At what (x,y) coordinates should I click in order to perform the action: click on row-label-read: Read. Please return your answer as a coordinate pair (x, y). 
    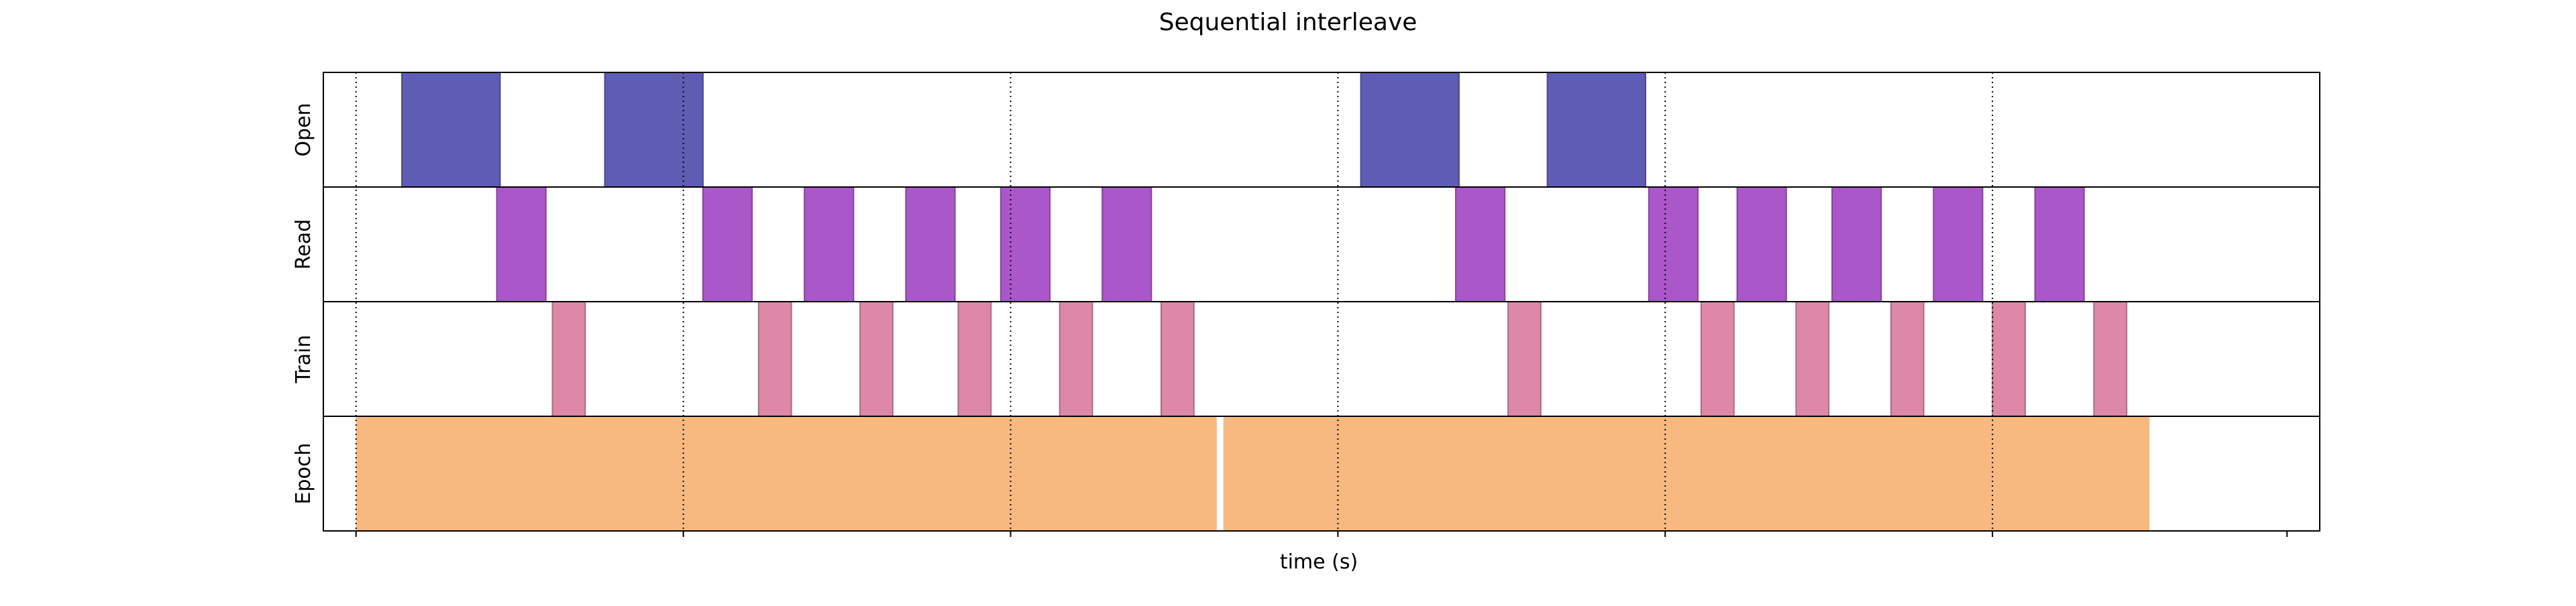
    Looking at the image, I should click on (303, 244).